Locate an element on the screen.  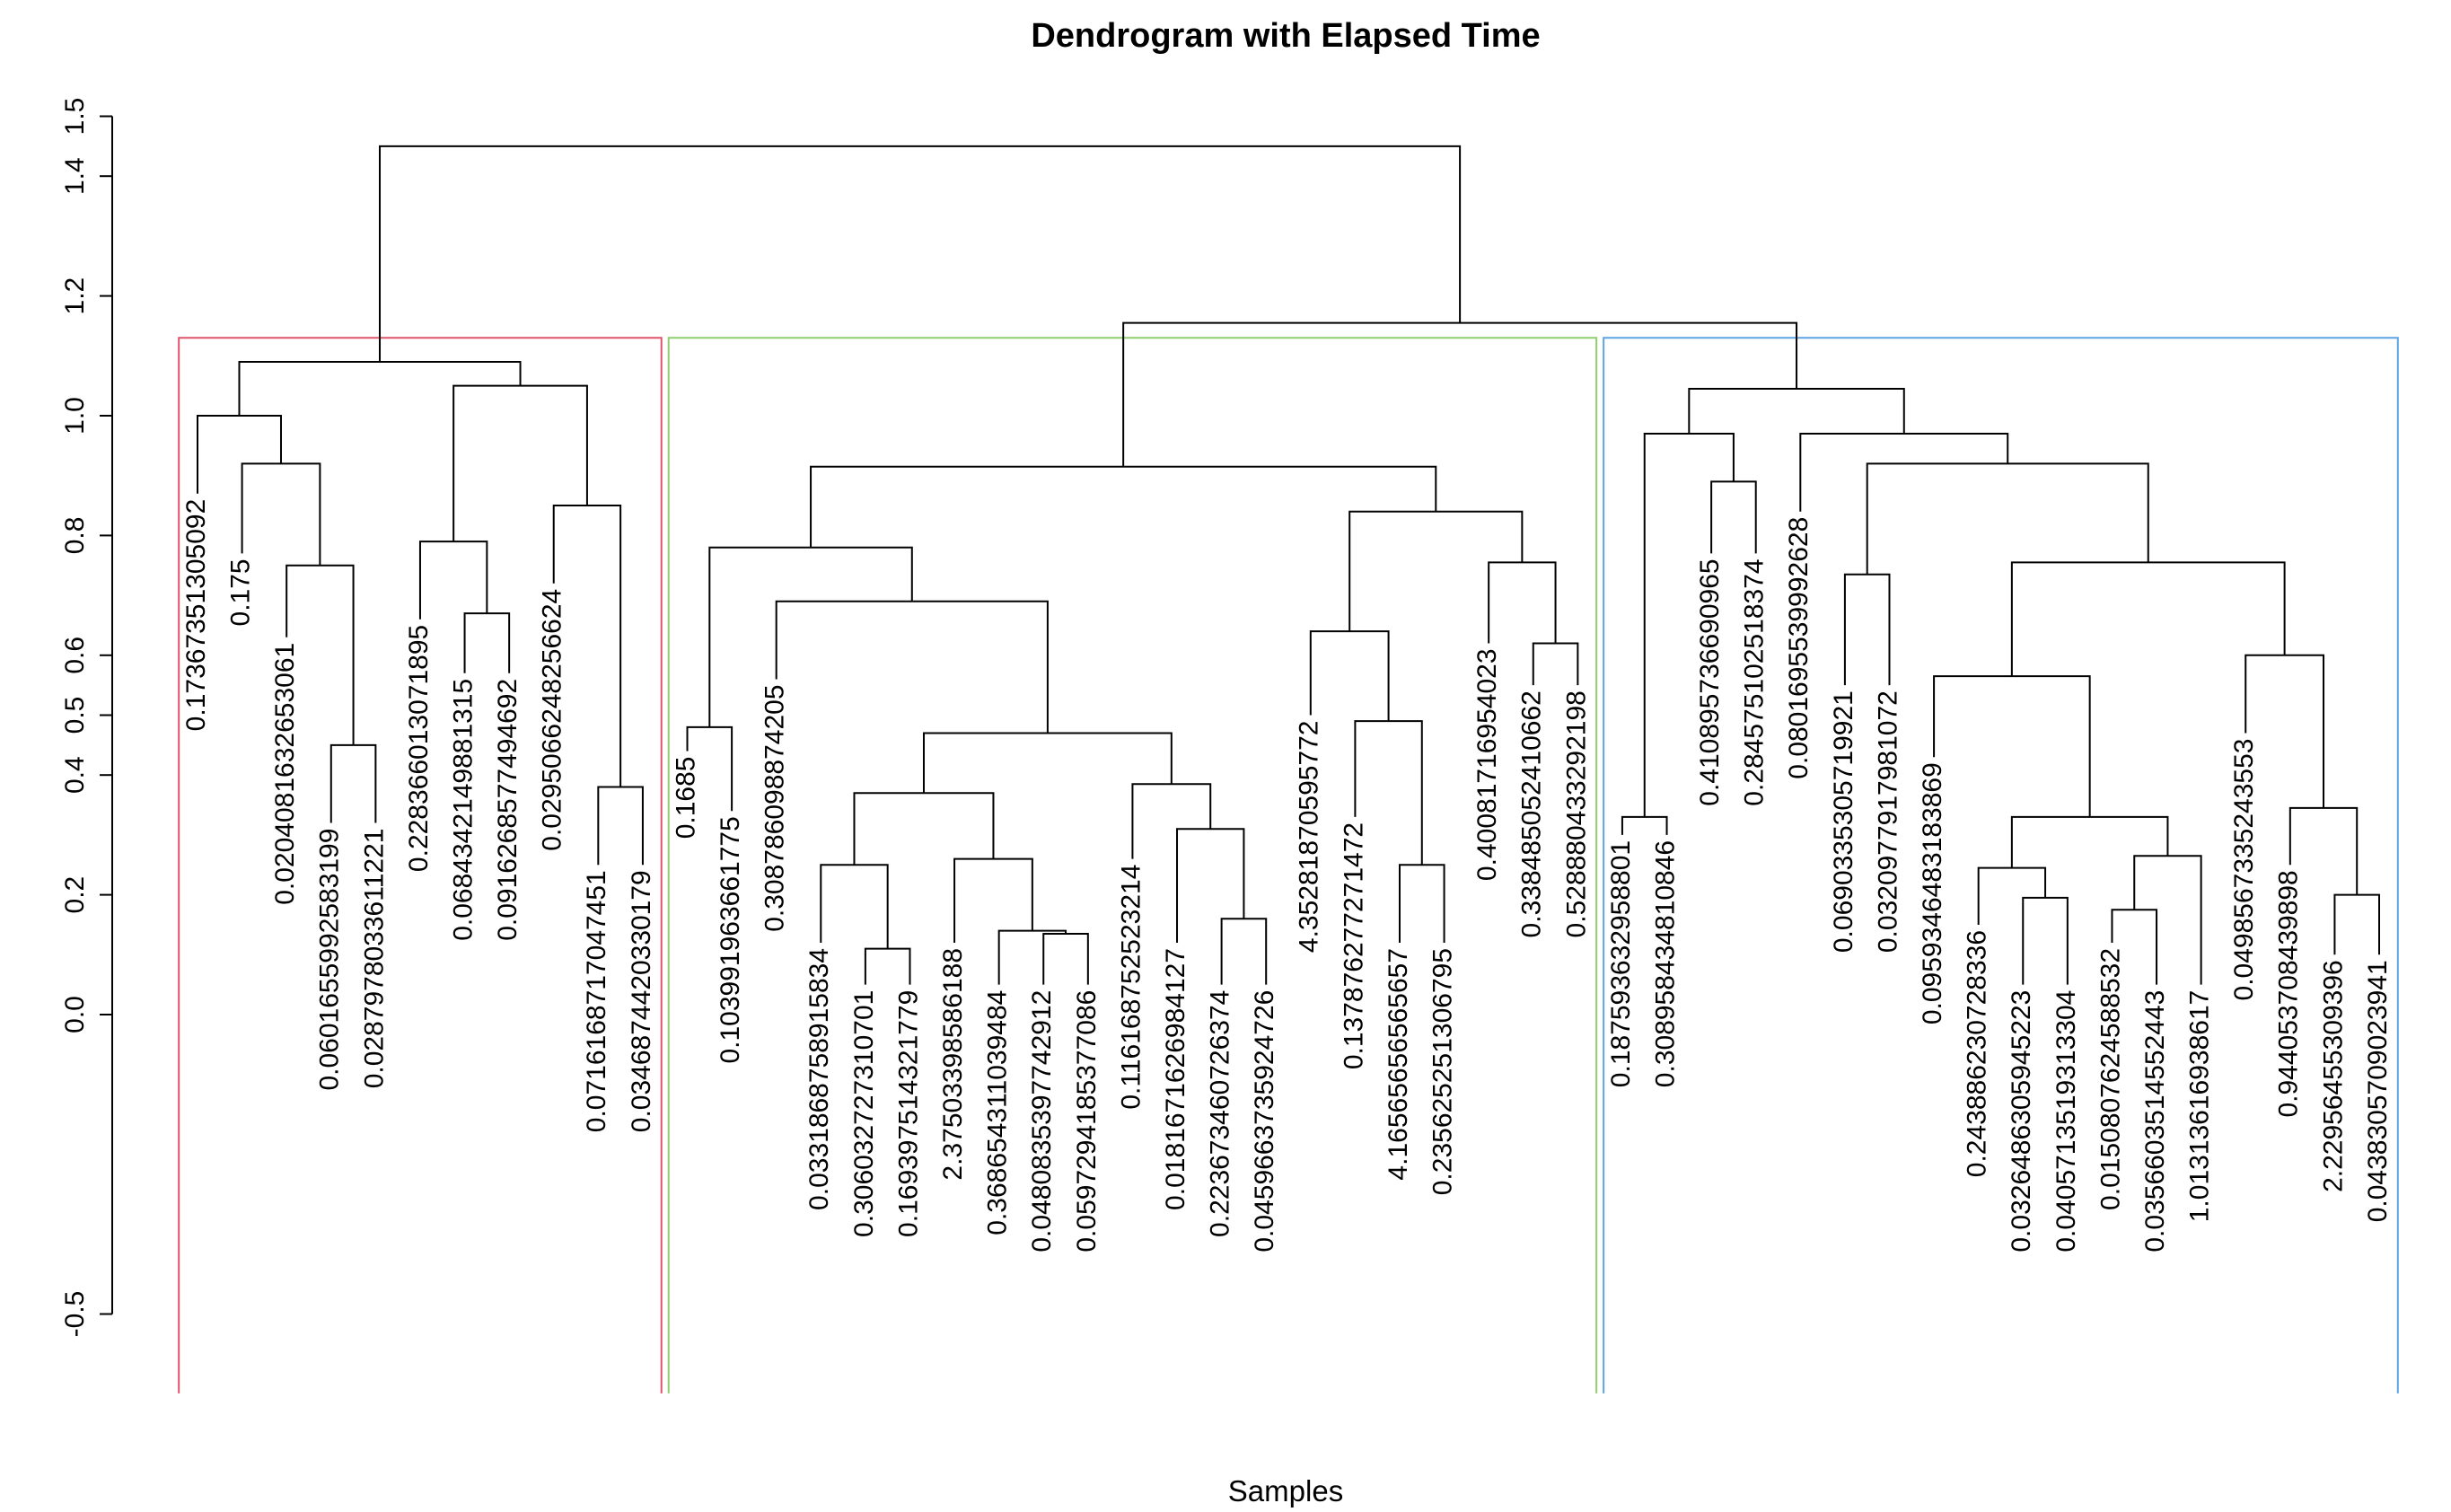
y-tick-label: 0.6 is located at coordinates (75, 655).